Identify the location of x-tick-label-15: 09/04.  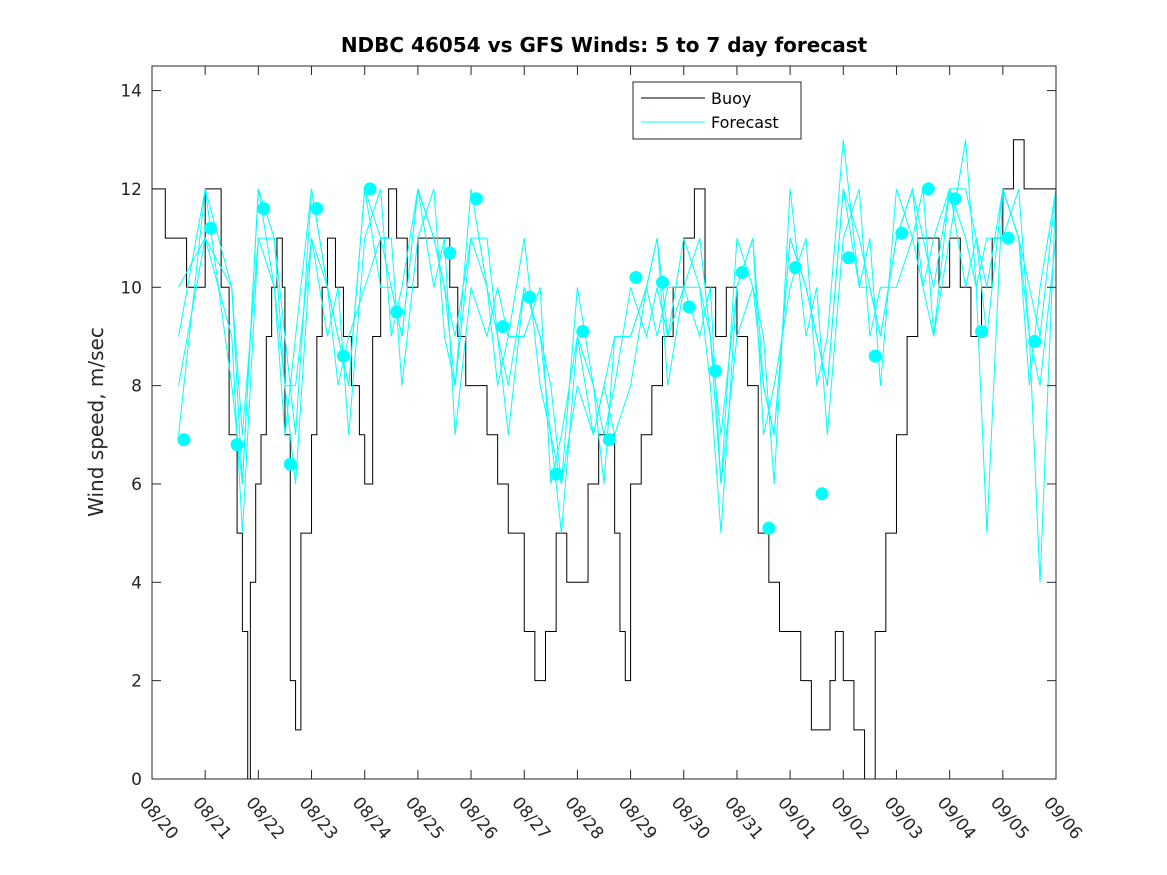
(956, 818).